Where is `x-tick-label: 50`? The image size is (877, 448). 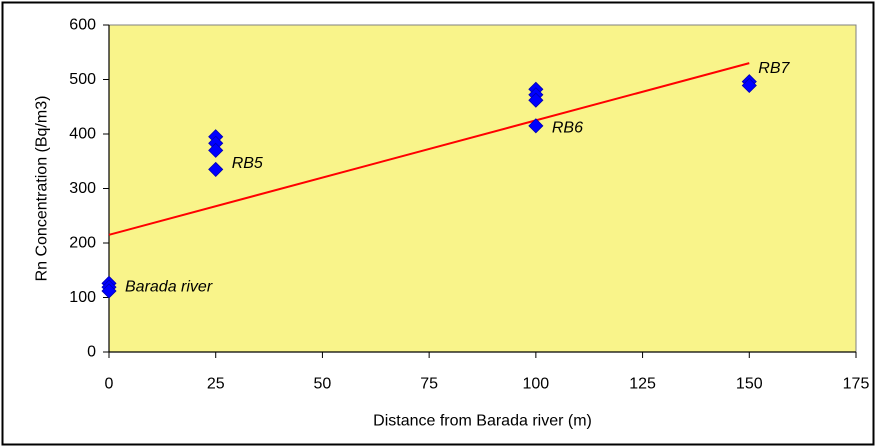
x-tick-label: 50 is located at coordinates (323, 384).